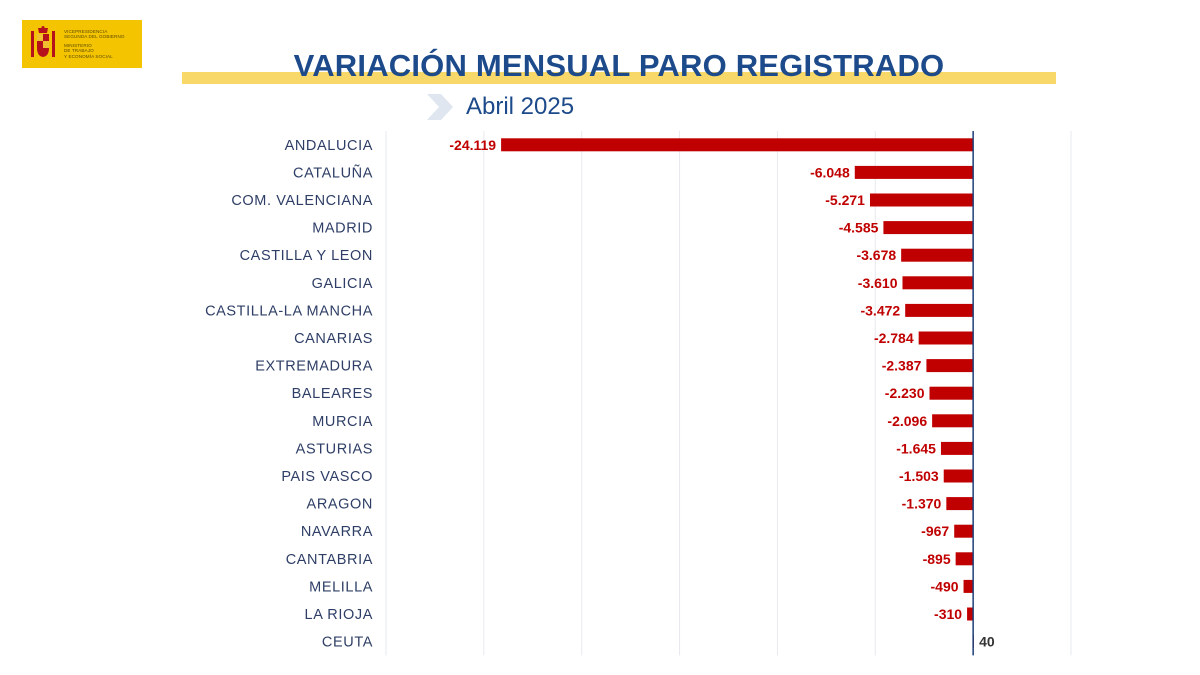 Image resolution: width=1200 pixels, height=675 pixels. I want to click on data-label: -4.585, so click(859, 228).